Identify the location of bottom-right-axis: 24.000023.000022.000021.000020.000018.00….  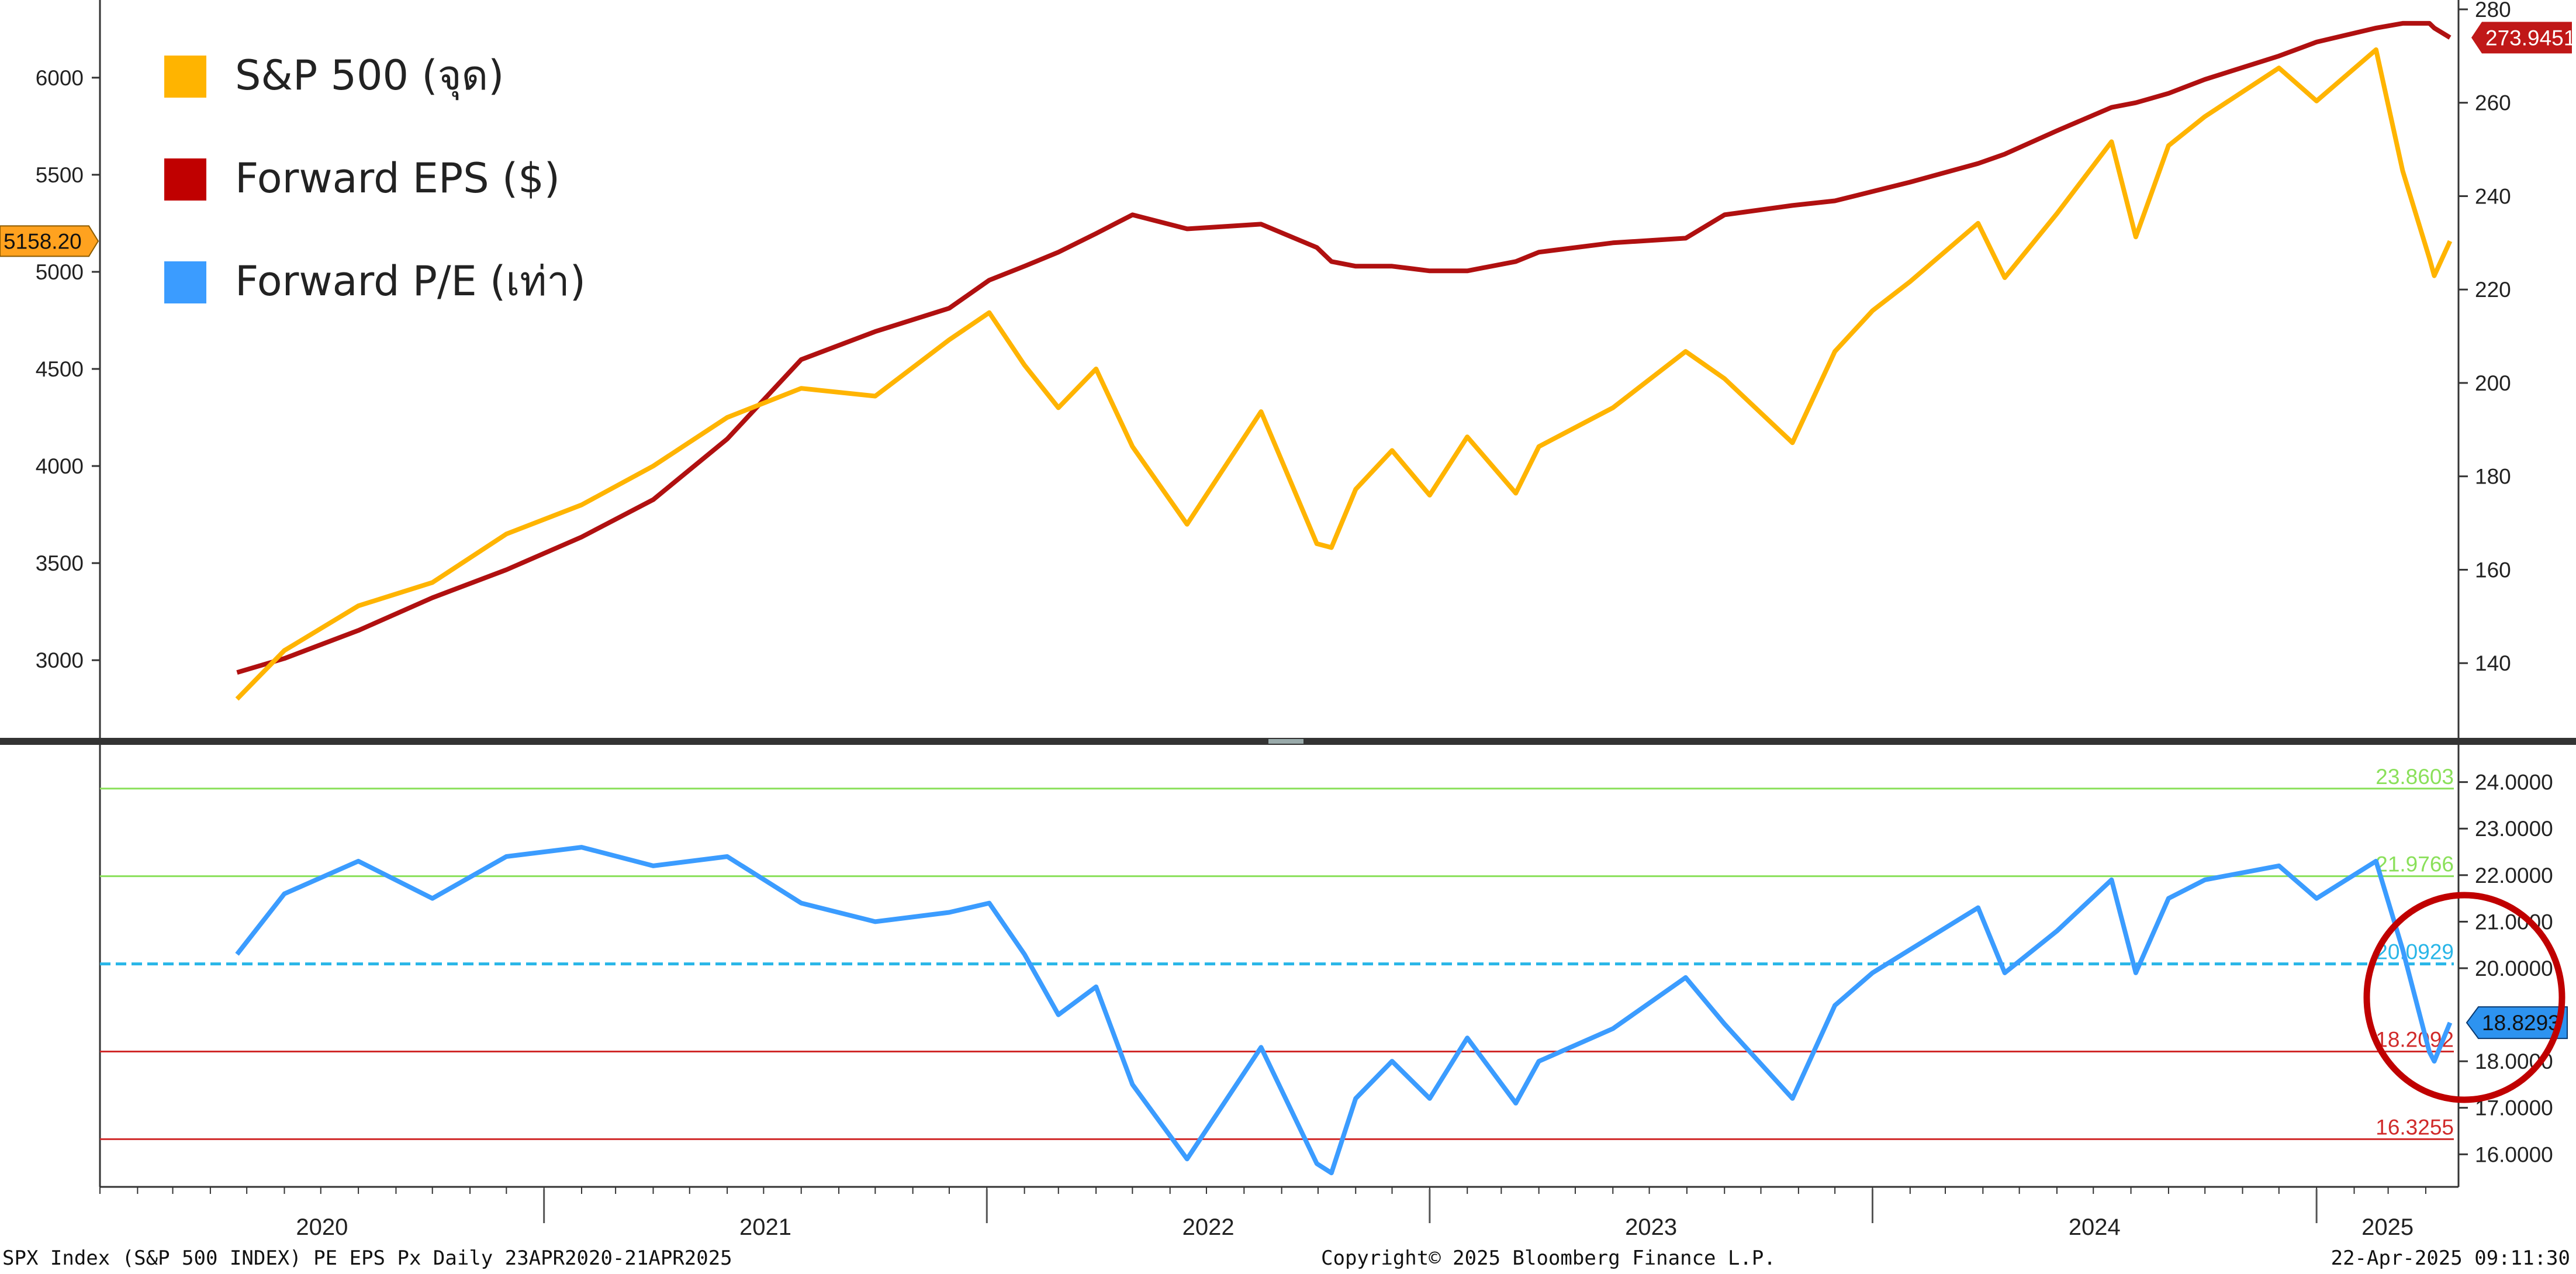
(2506, 968).